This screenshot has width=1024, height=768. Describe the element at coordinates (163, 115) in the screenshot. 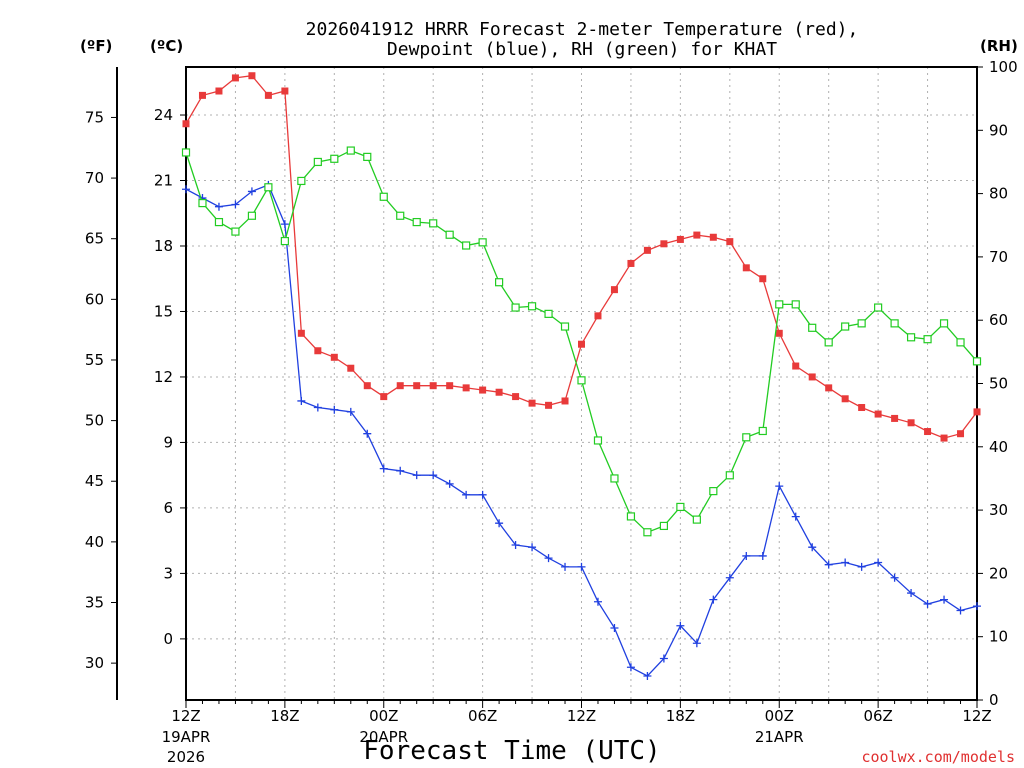

I see `celsius-tick-label: 24` at that location.